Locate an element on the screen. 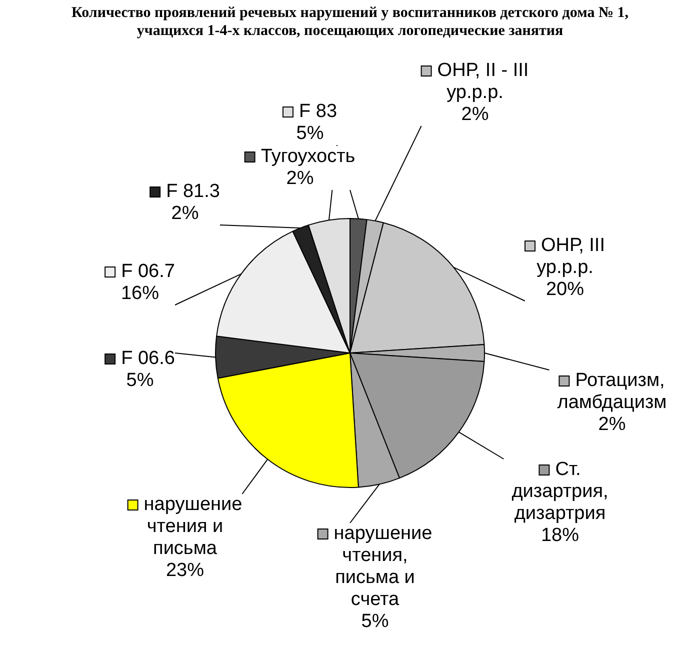  legend-label: нарушение чтения и письма is located at coordinates (193, 527).